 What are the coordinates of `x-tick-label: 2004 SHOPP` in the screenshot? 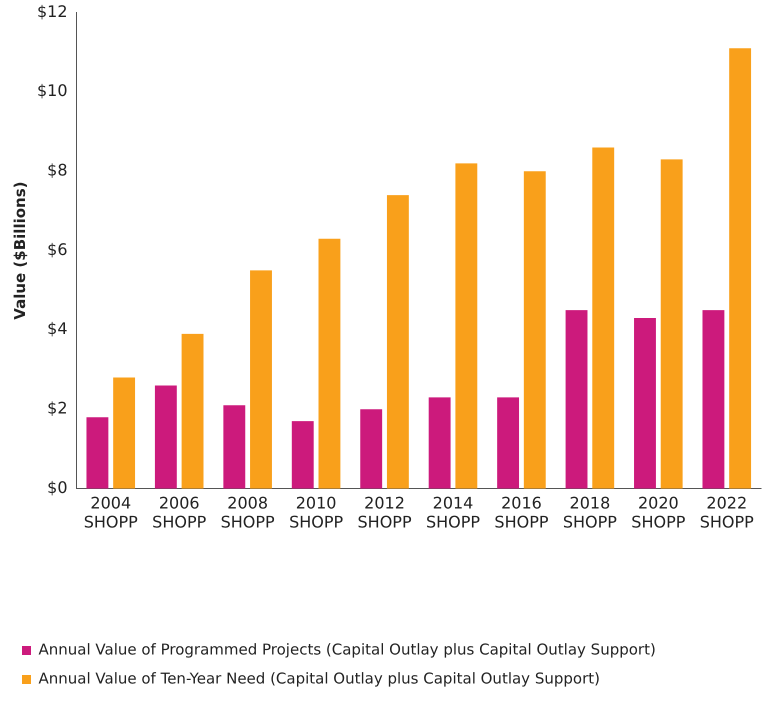 It's located at (111, 512).